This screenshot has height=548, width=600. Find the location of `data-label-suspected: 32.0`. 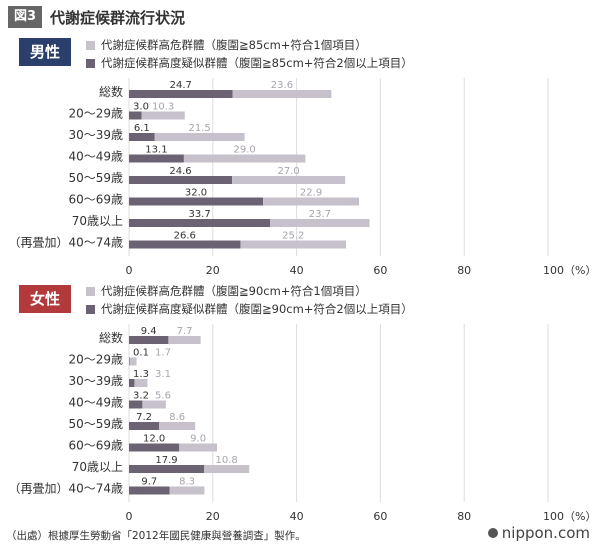

data-label-suspected: 32.0 is located at coordinates (196, 193).